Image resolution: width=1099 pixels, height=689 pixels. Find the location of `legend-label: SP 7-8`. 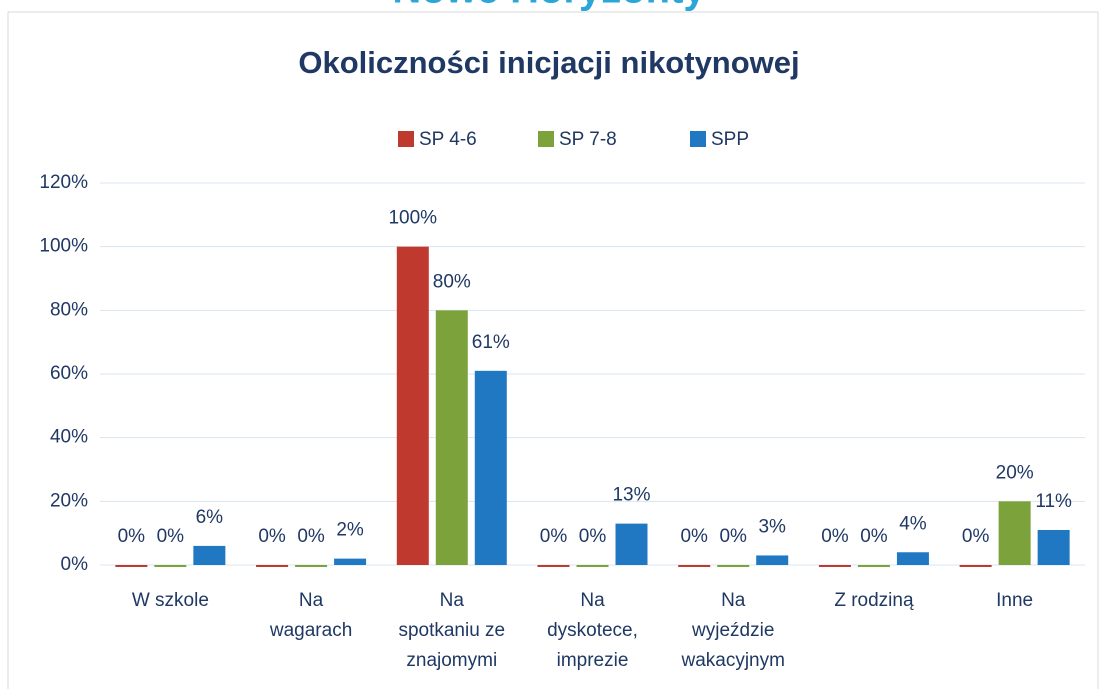

legend-label: SP 7-8 is located at coordinates (588, 139).